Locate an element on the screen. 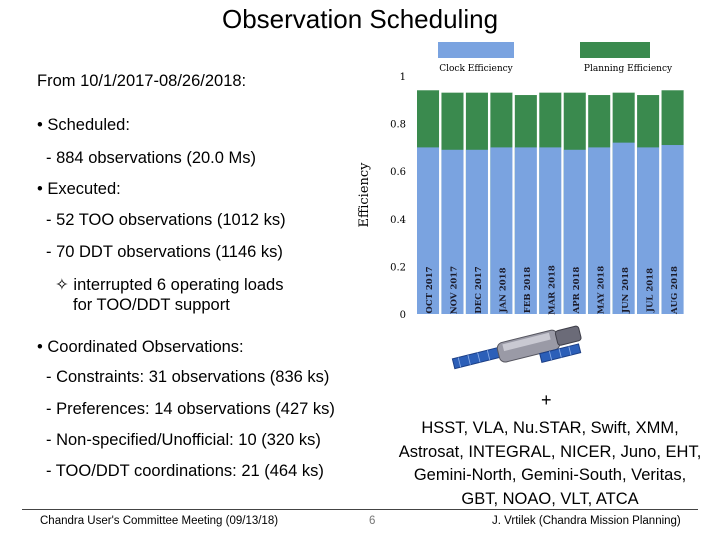  category-label: MAY 2018 is located at coordinates (601, 290).